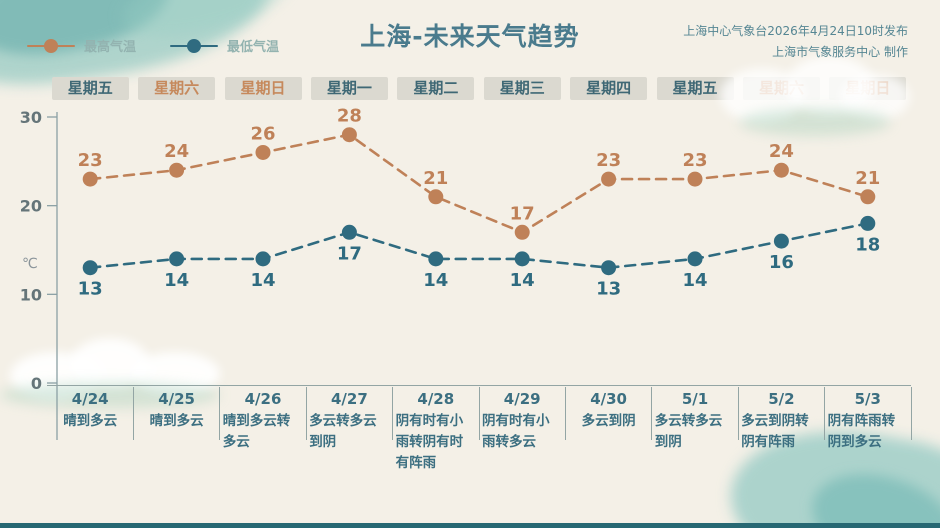 The height and width of the screenshot is (528, 940). I want to click on high-temp-point-4/25, so click(177, 170).